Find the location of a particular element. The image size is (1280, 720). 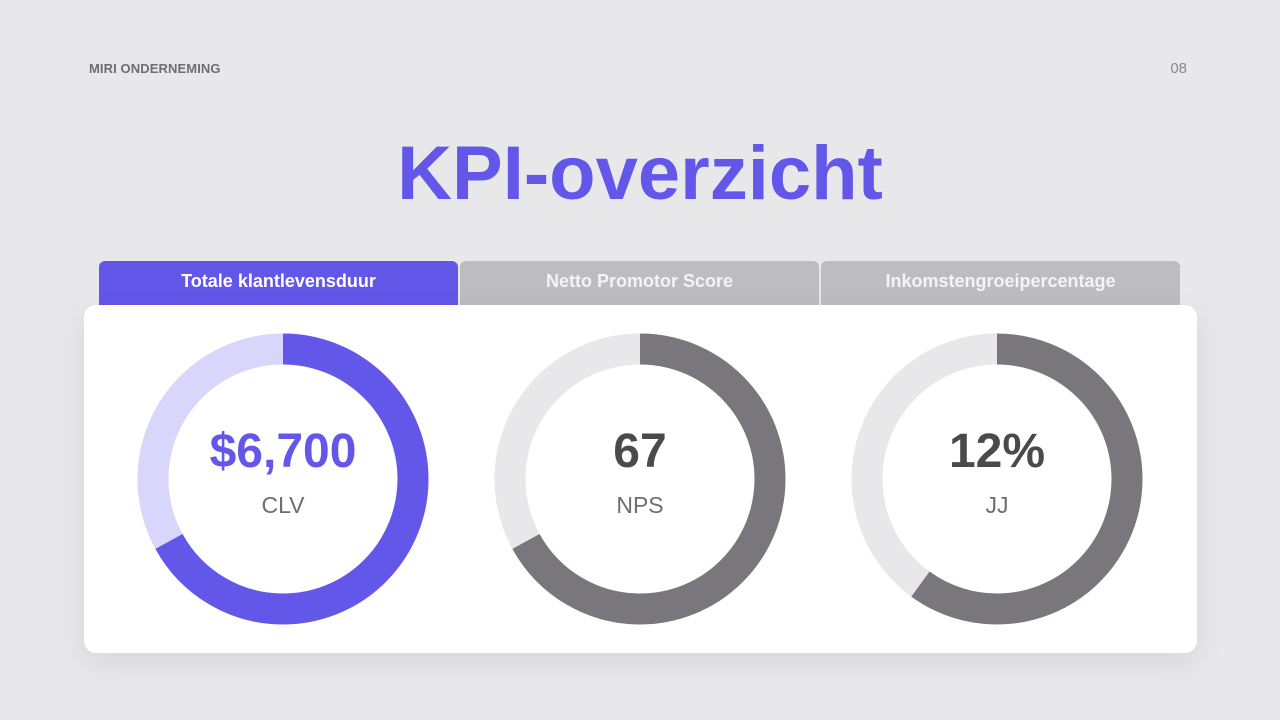

kpi-label: CLV is located at coordinates (283, 504).